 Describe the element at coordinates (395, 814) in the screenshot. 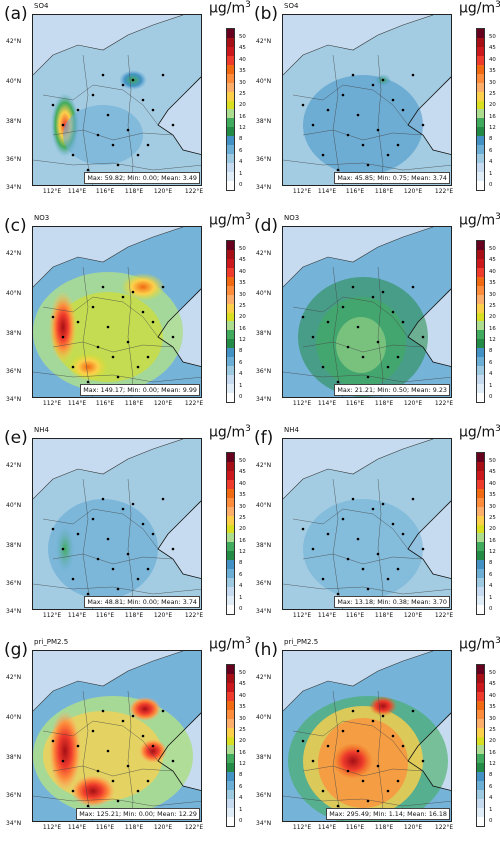

I see `stat-min: 1.14` at that location.